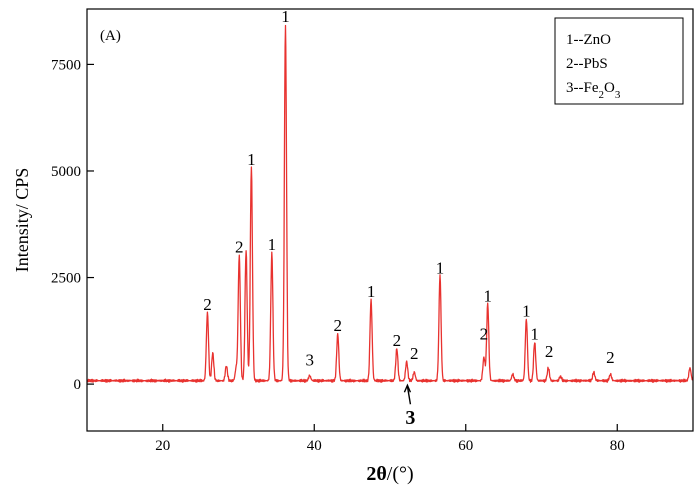 This screenshot has height=494, width=700. I want to click on panel-label: (A), so click(110, 36).